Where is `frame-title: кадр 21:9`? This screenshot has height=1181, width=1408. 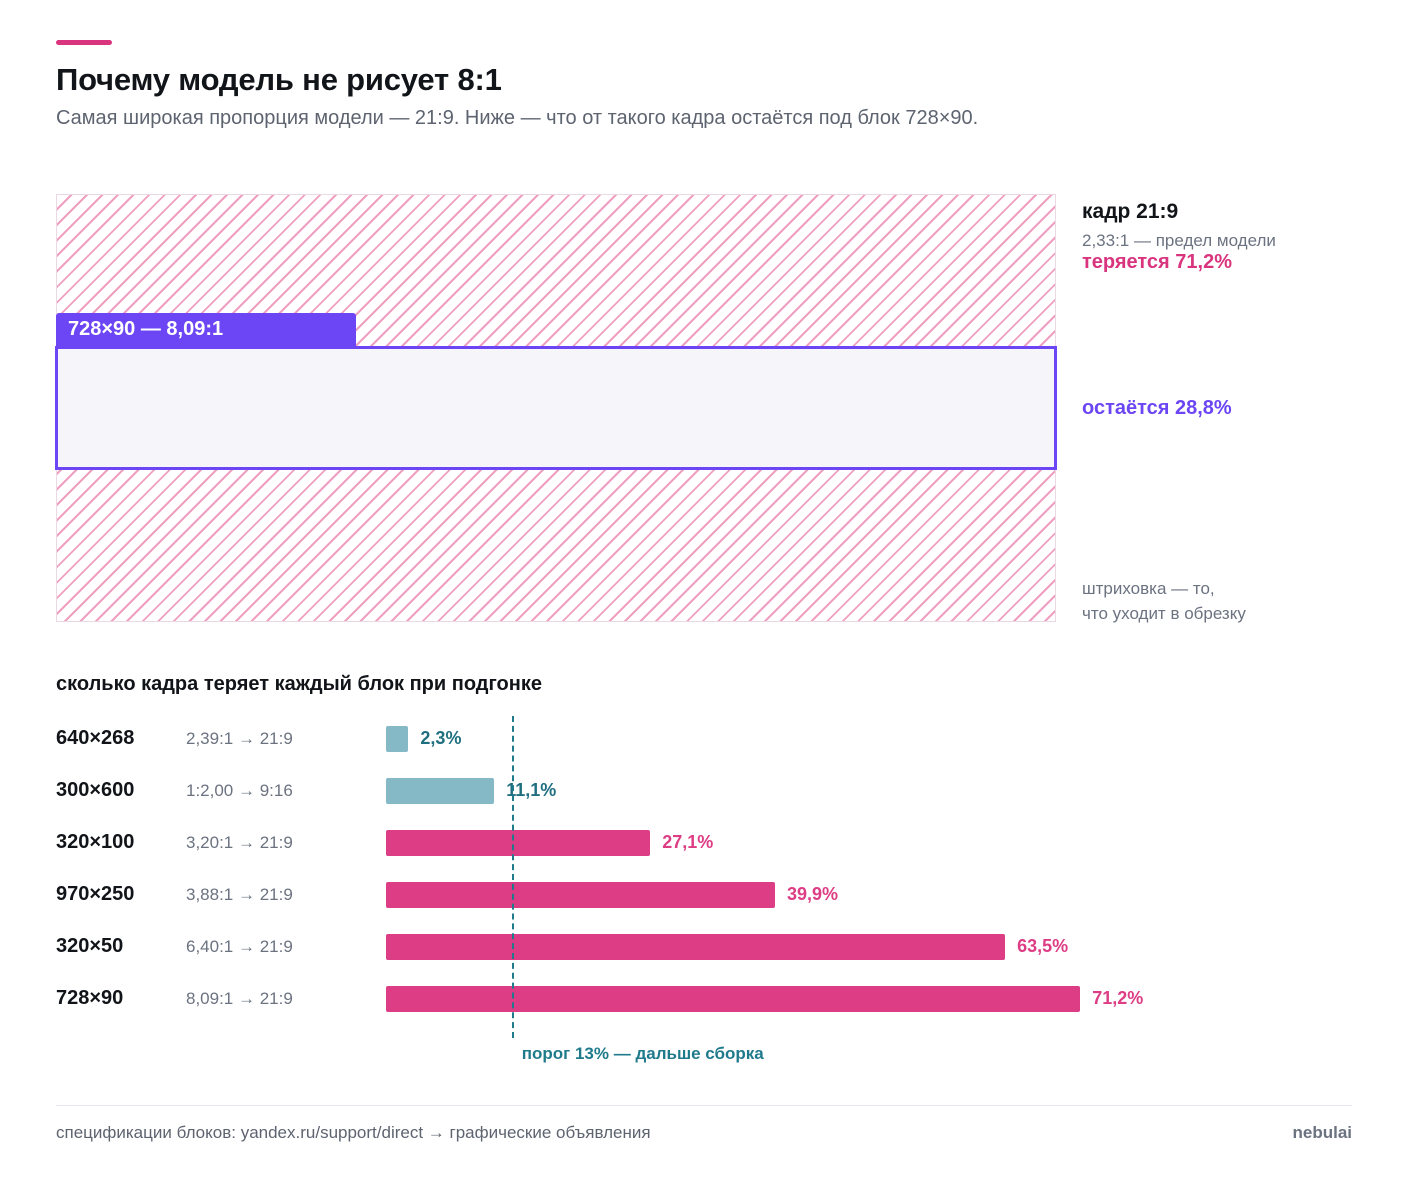
frame-title: кадр 21:9 is located at coordinates (1130, 211).